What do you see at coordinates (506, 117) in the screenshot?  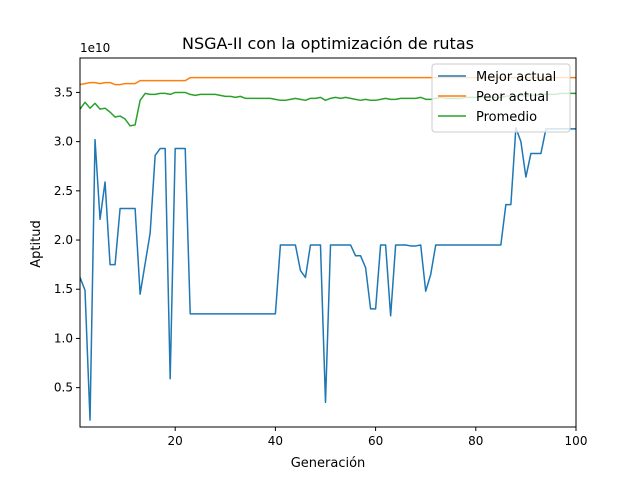 I see `legend-label-2: Promedio` at bounding box center [506, 117].